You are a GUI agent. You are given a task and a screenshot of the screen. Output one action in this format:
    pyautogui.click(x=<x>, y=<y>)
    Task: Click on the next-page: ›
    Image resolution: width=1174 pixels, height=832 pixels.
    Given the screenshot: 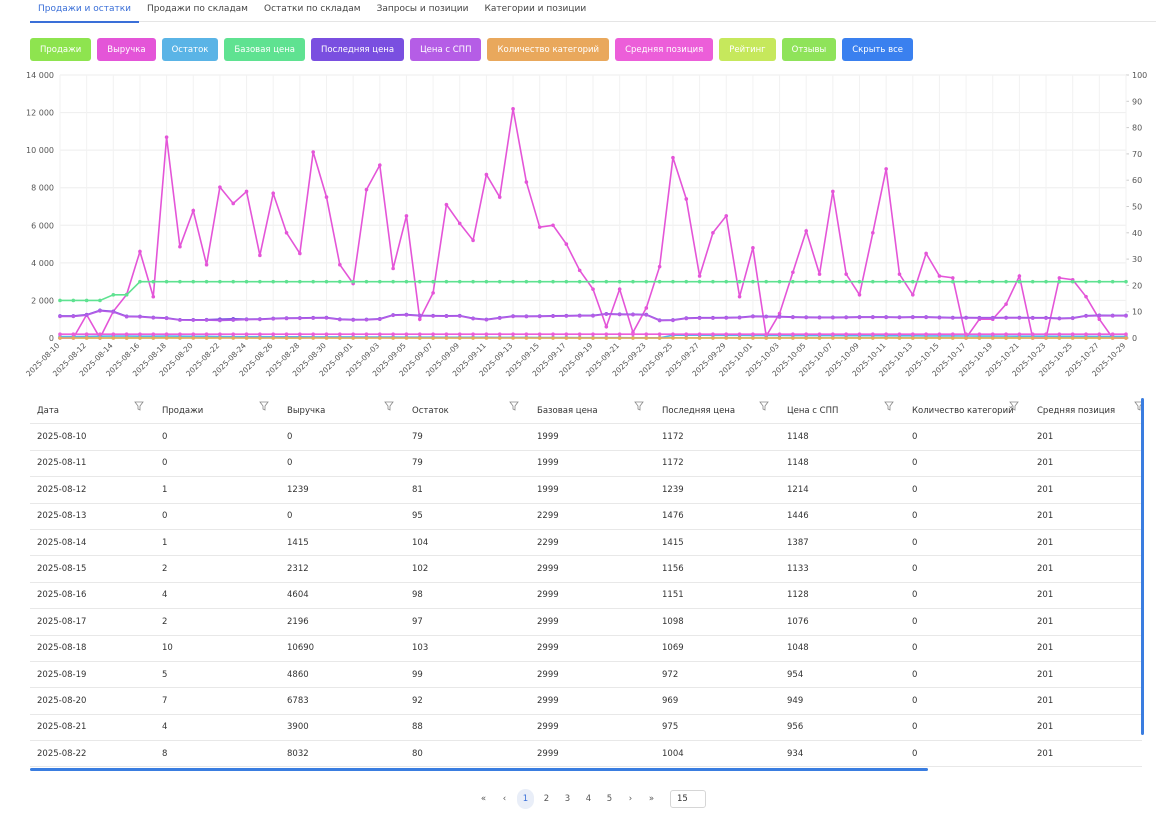 What is the action you would take?
    pyautogui.click(x=630, y=799)
    